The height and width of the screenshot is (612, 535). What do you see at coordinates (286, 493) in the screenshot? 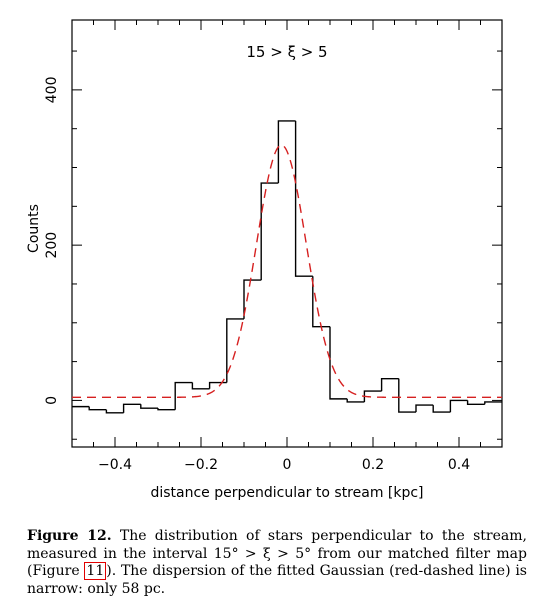
I see `x-axis-label: distance perpendicular to stream [kpc]` at bounding box center [286, 493].